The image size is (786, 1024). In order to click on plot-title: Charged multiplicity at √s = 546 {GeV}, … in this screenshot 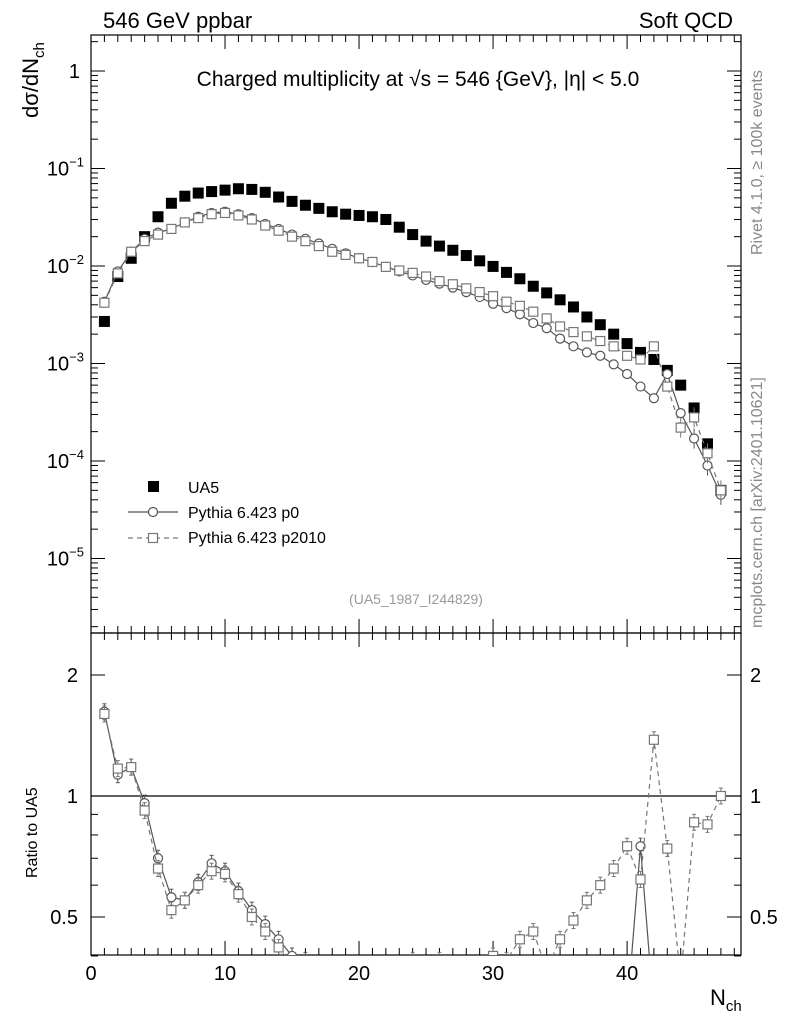, I will do `click(418, 79)`.